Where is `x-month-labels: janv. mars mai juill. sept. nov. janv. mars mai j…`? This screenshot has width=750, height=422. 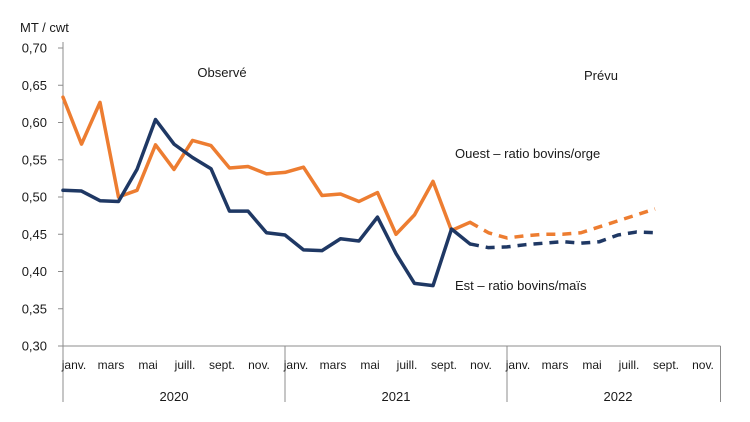
x-month-labels: janv. mars mai juill. sept. nov. janv. mars mai j… is located at coordinates (387, 365).